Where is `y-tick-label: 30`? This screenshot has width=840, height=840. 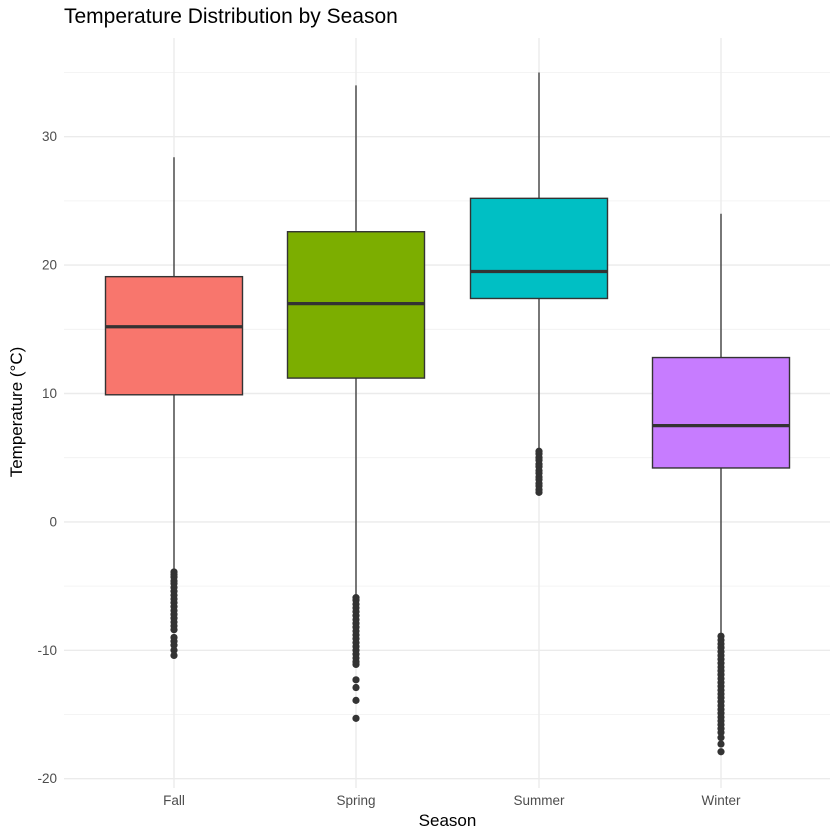
y-tick-label: 30 is located at coordinates (49, 136).